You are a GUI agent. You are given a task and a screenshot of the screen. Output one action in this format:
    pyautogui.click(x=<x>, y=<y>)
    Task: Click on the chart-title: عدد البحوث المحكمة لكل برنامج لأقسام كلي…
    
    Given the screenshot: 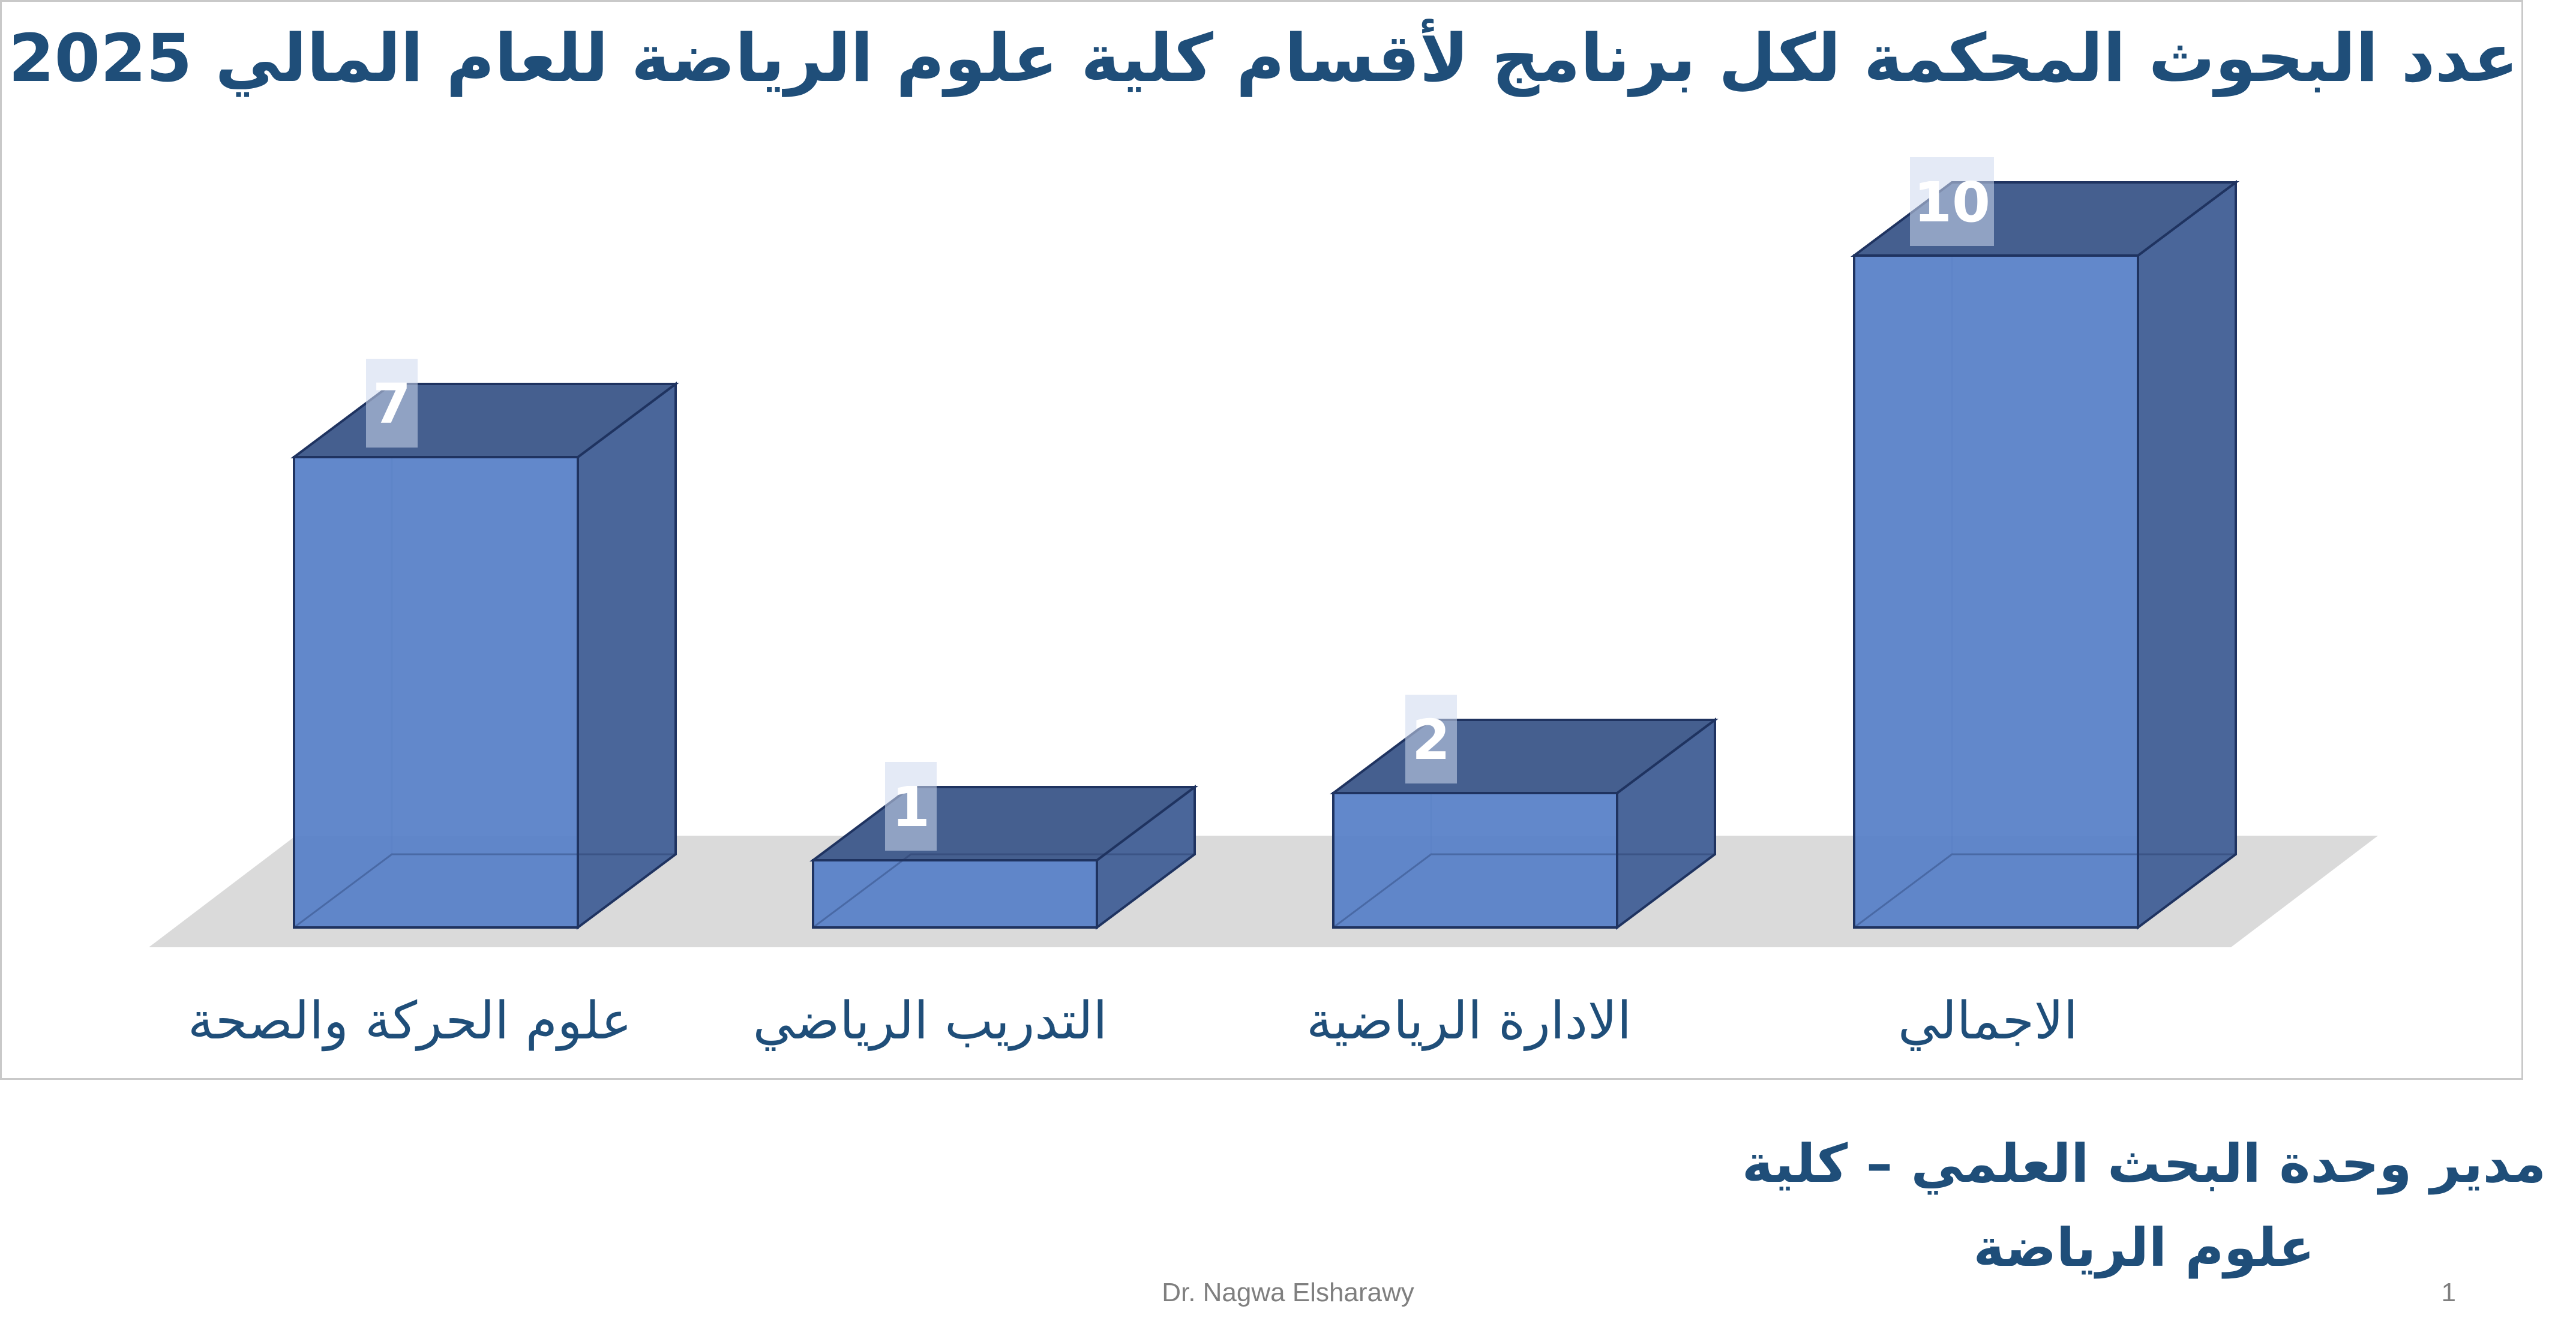 What is the action you would take?
    pyautogui.click(x=1263, y=58)
    